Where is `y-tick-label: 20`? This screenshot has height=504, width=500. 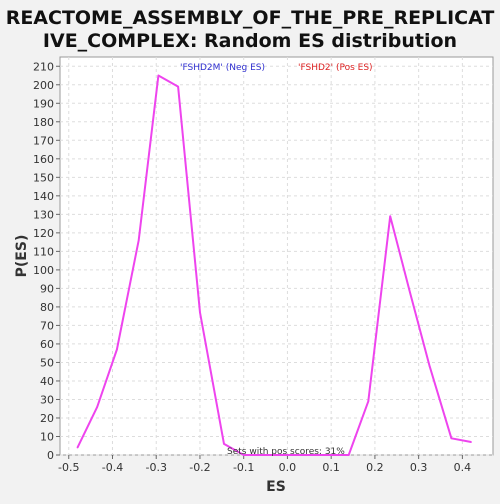 y-tick-label: 20 is located at coordinates (47, 418).